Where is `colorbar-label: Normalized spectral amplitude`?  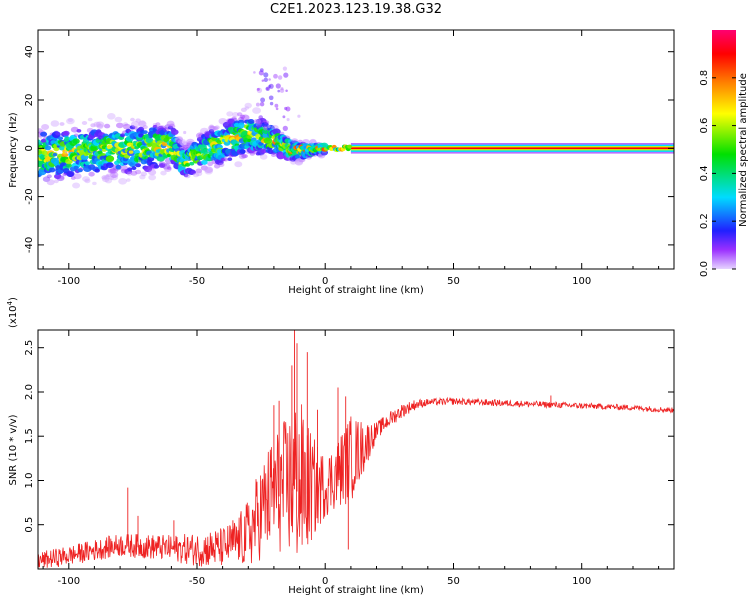 colorbar-label: Normalized spectral amplitude is located at coordinates (743, 150).